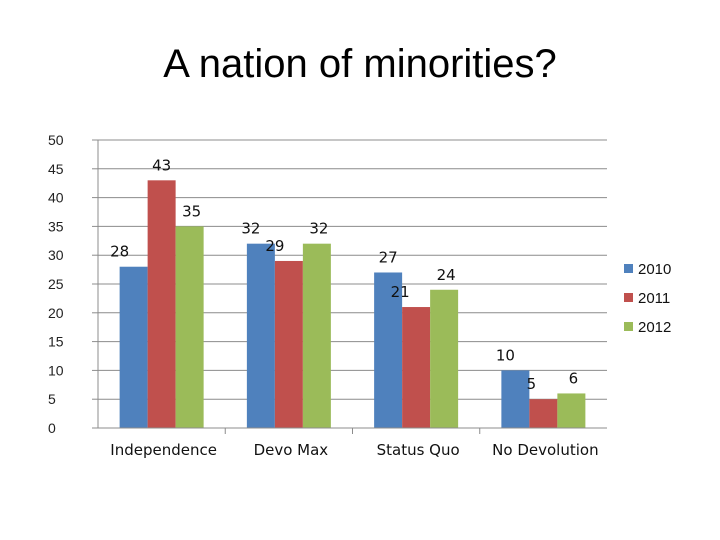  I want to click on data-label: 5, so click(532, 384).